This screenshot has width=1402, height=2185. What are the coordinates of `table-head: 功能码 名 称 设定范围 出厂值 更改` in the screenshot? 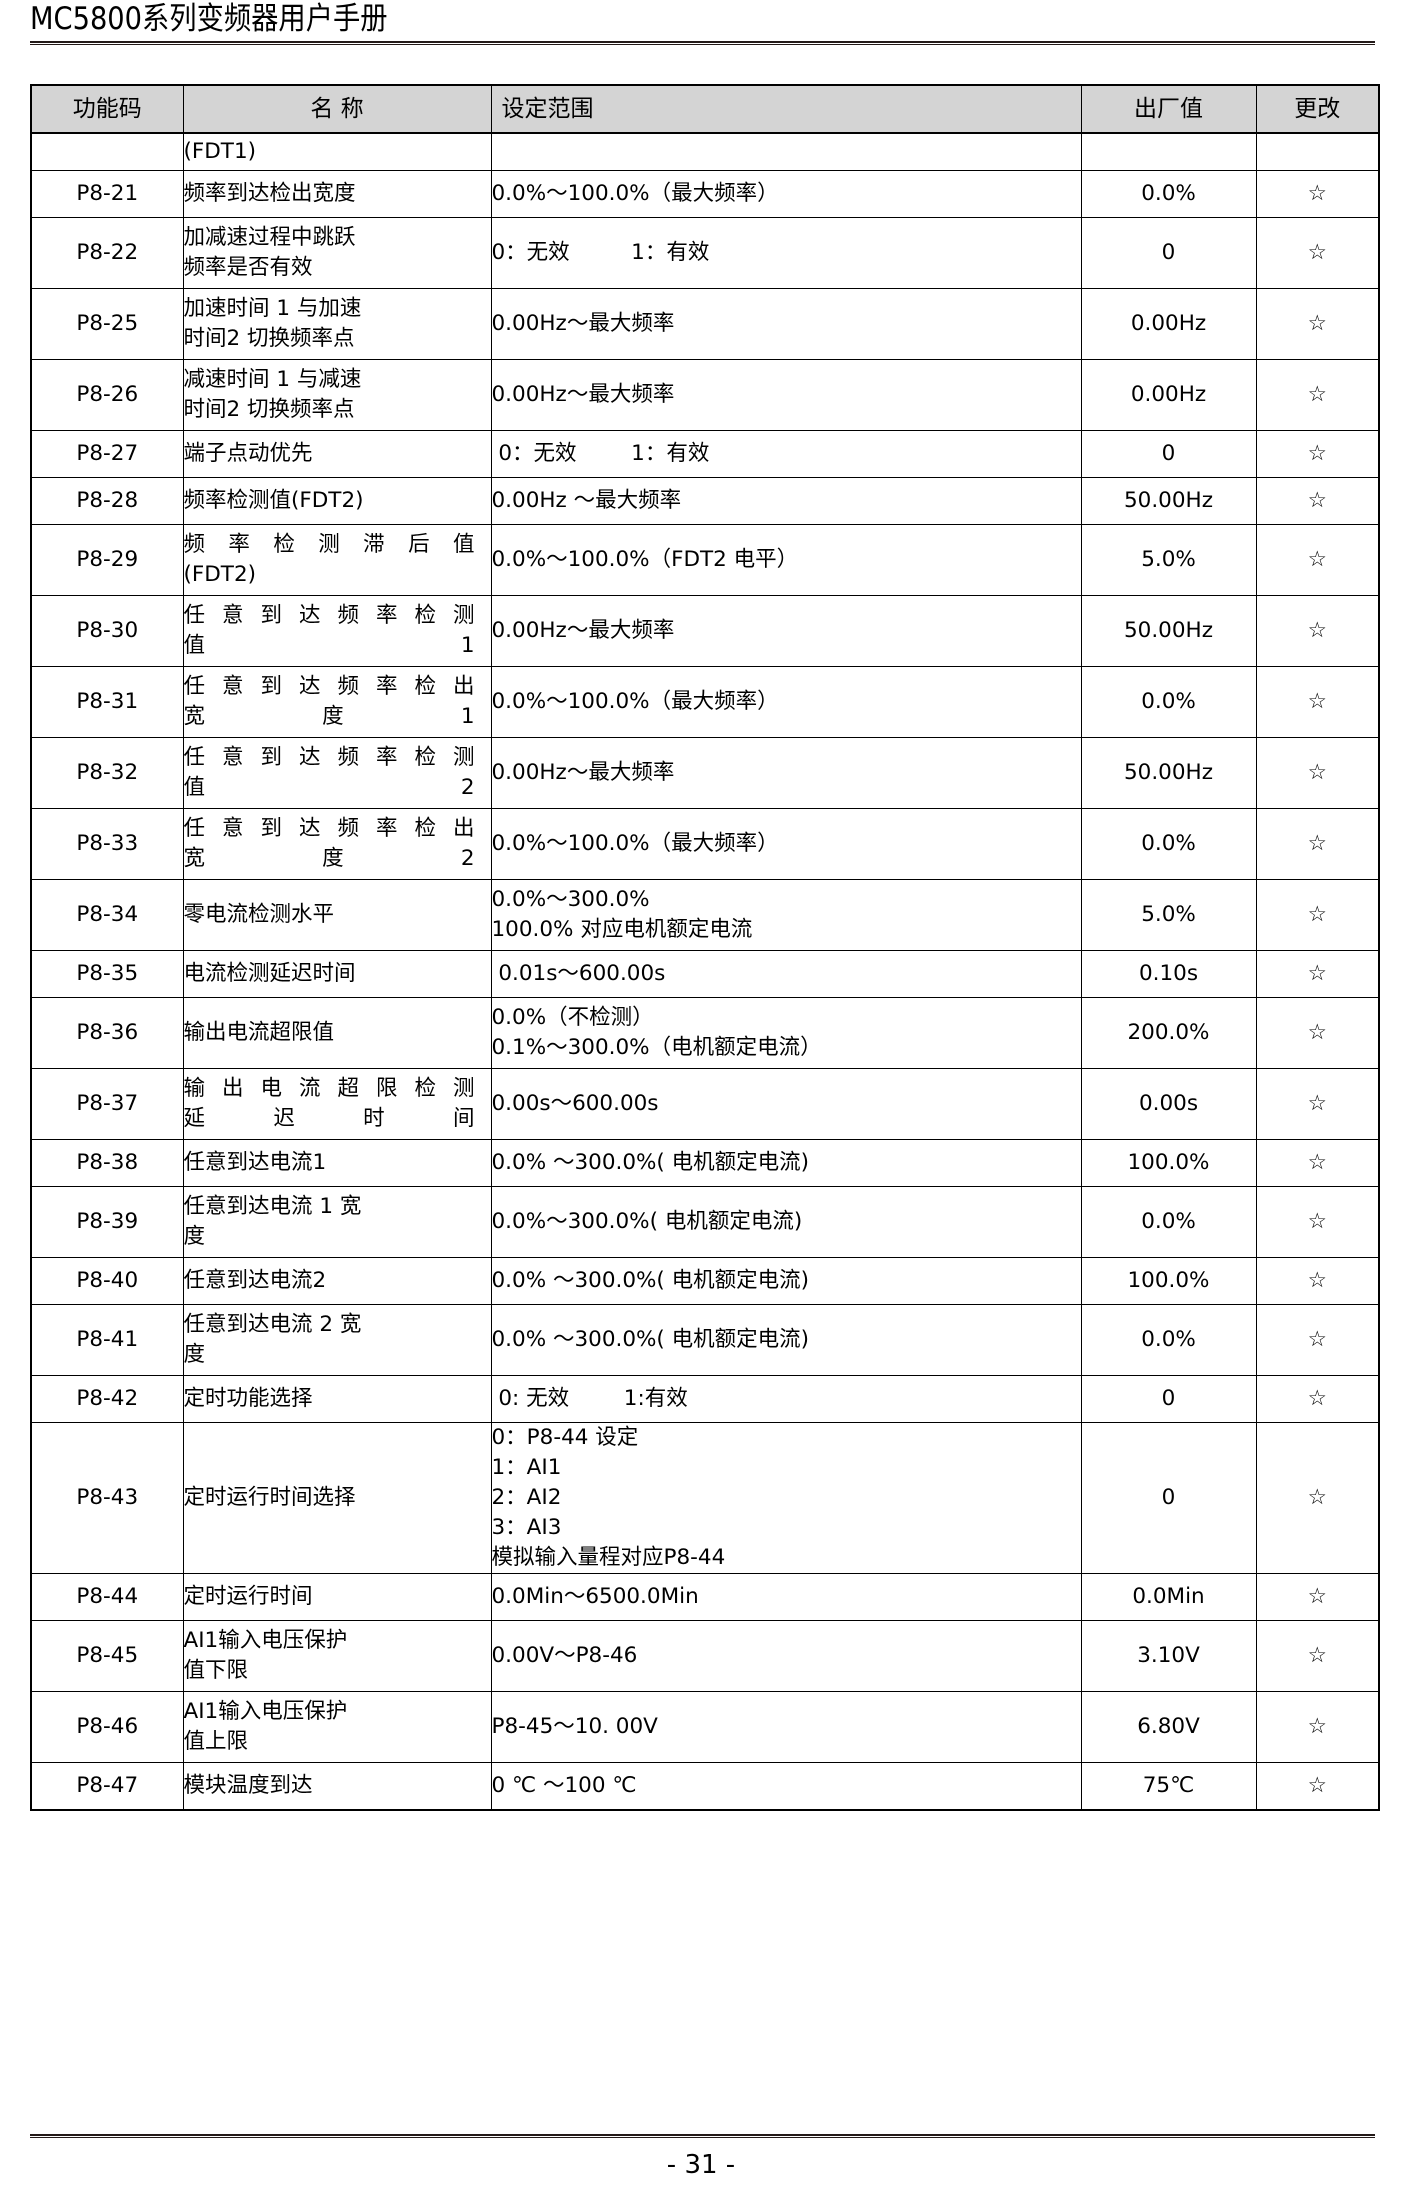 It's located at (705, 109).